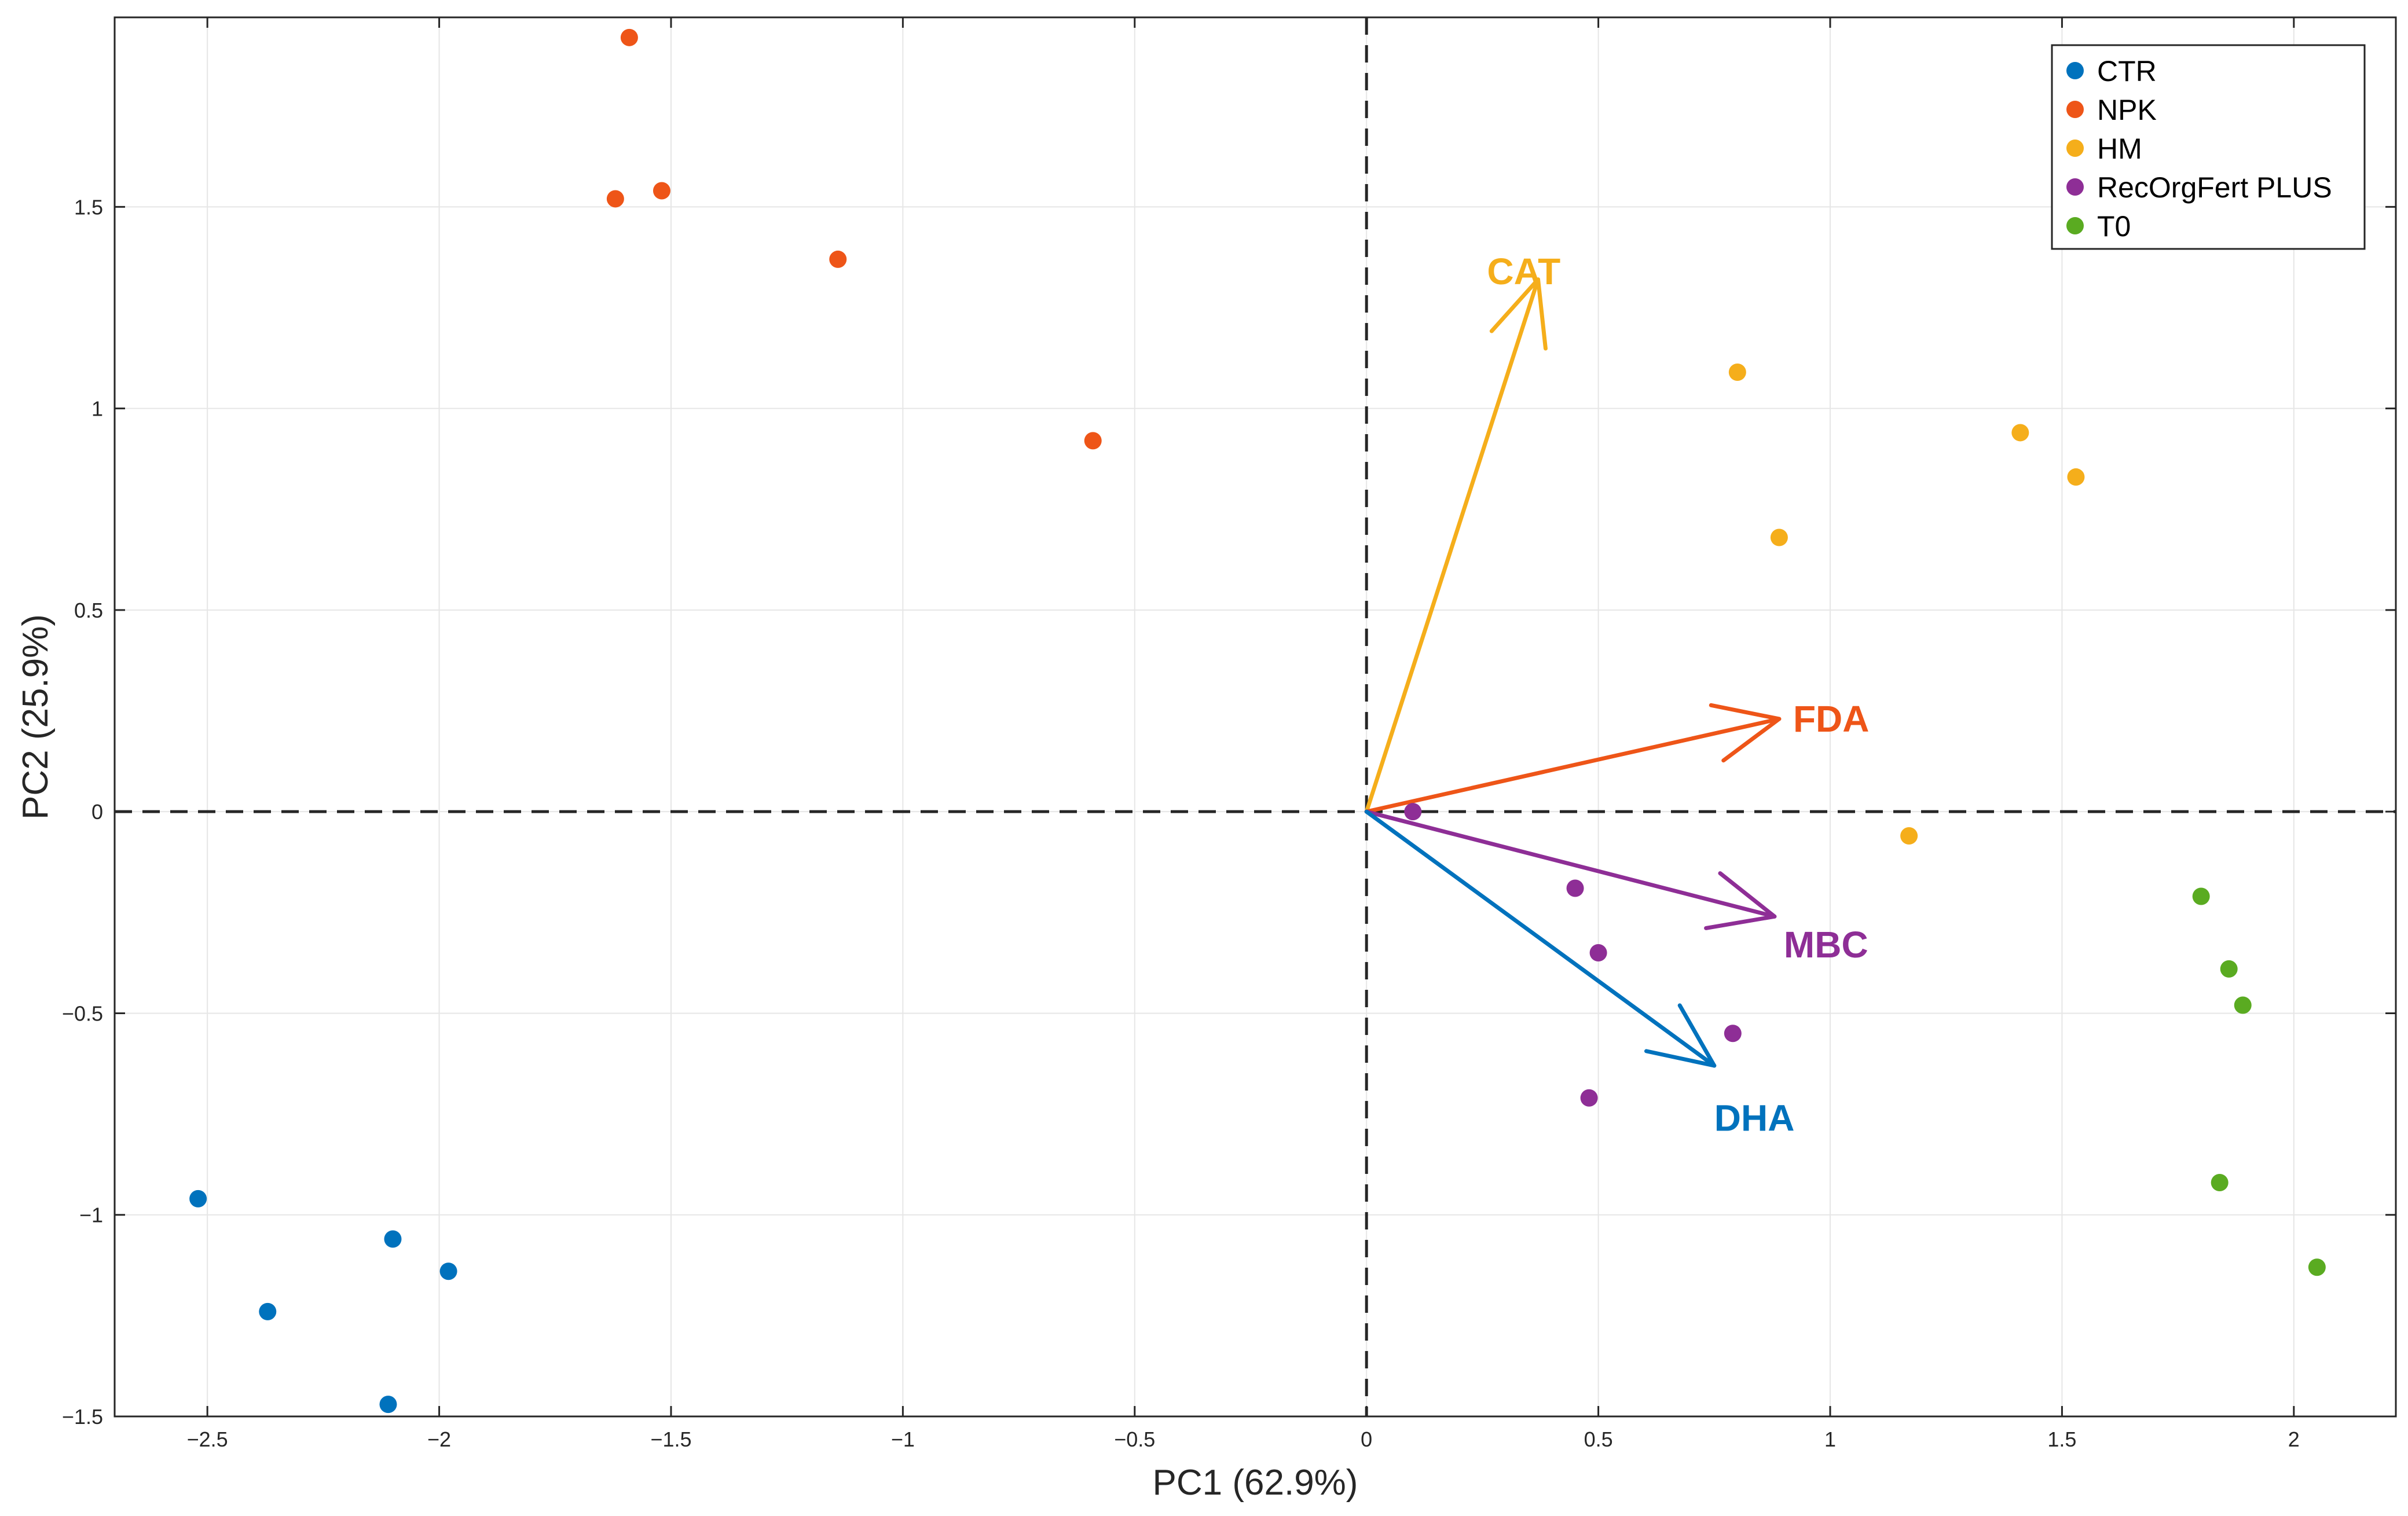  What do you see at coordinates (97, 812) in the screenshot?
I see `y-tick-label-3: 0` at bounding box center [97, 812].